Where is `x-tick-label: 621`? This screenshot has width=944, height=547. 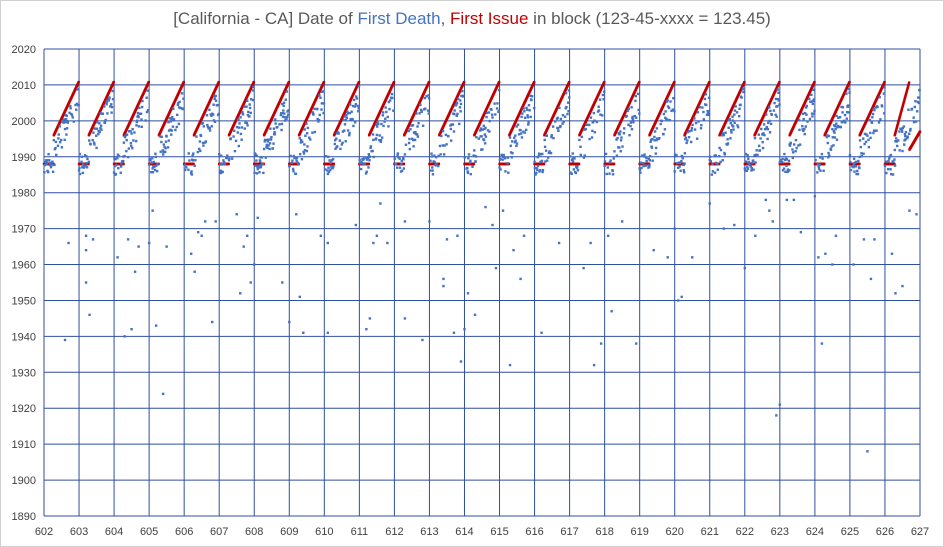 x-tick-label: 621 is located at coordinates (710, 532).